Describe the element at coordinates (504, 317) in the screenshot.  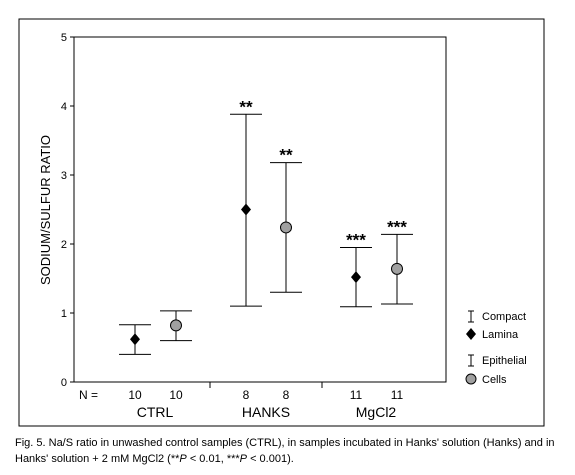
I see `legend-compact-label: Compact` at that location.